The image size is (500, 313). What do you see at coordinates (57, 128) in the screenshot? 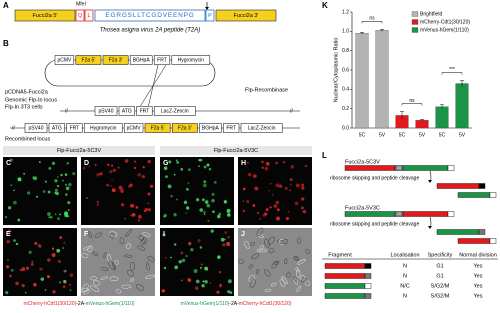
I see `track-label: ATG` at bounding box center [57, 128].